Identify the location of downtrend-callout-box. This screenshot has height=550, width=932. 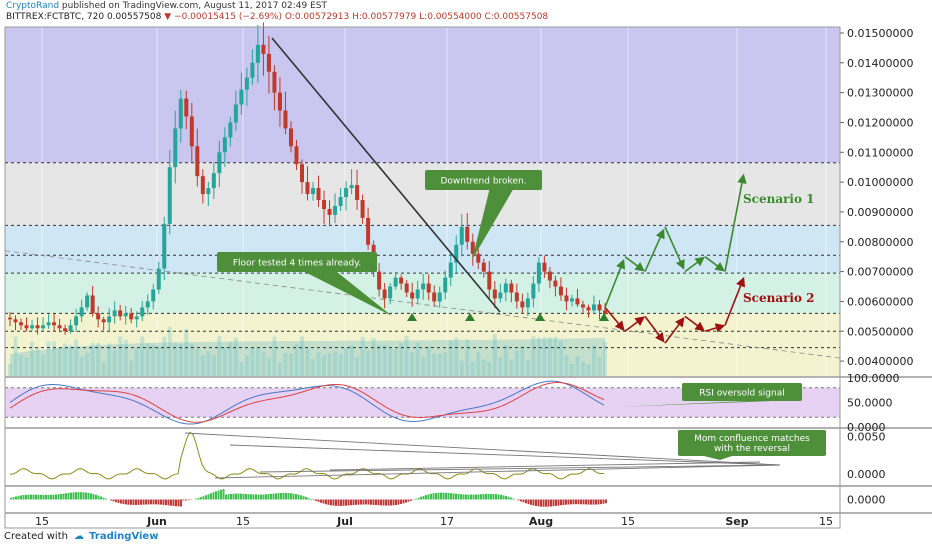
(483, 180).